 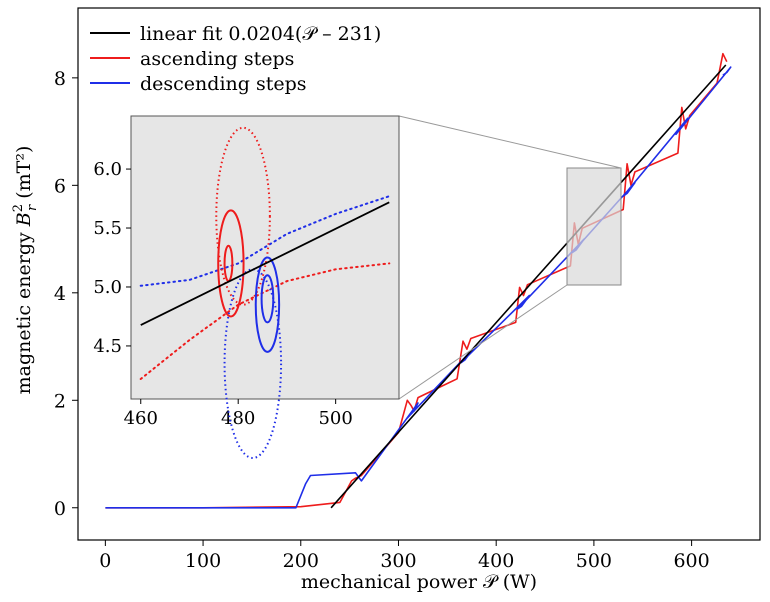 I want to click on x-axis-label: mechanical power 𝒫 (W), so click(x=419, y=582).